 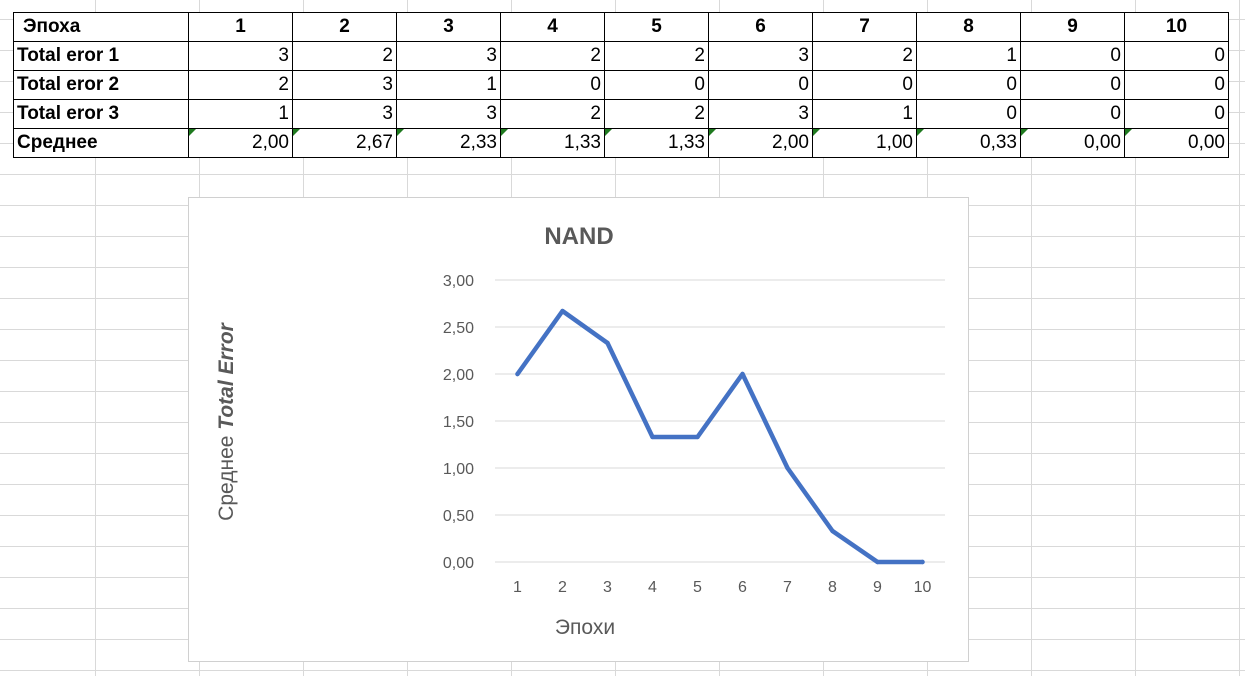 I want to click on header-row: Эпоха 1 2 3 4 5 6 7 8 9 10, so click(x=621, y=27).